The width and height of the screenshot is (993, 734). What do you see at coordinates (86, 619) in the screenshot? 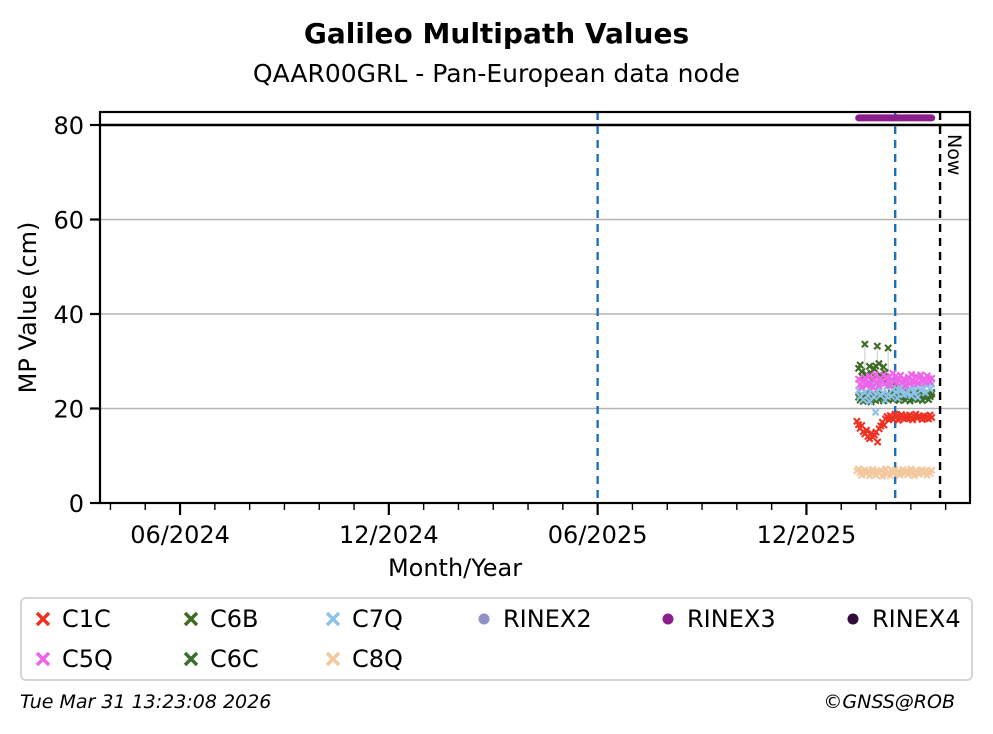
I see `legend-label: C1C` at bounding box center [86, 619].